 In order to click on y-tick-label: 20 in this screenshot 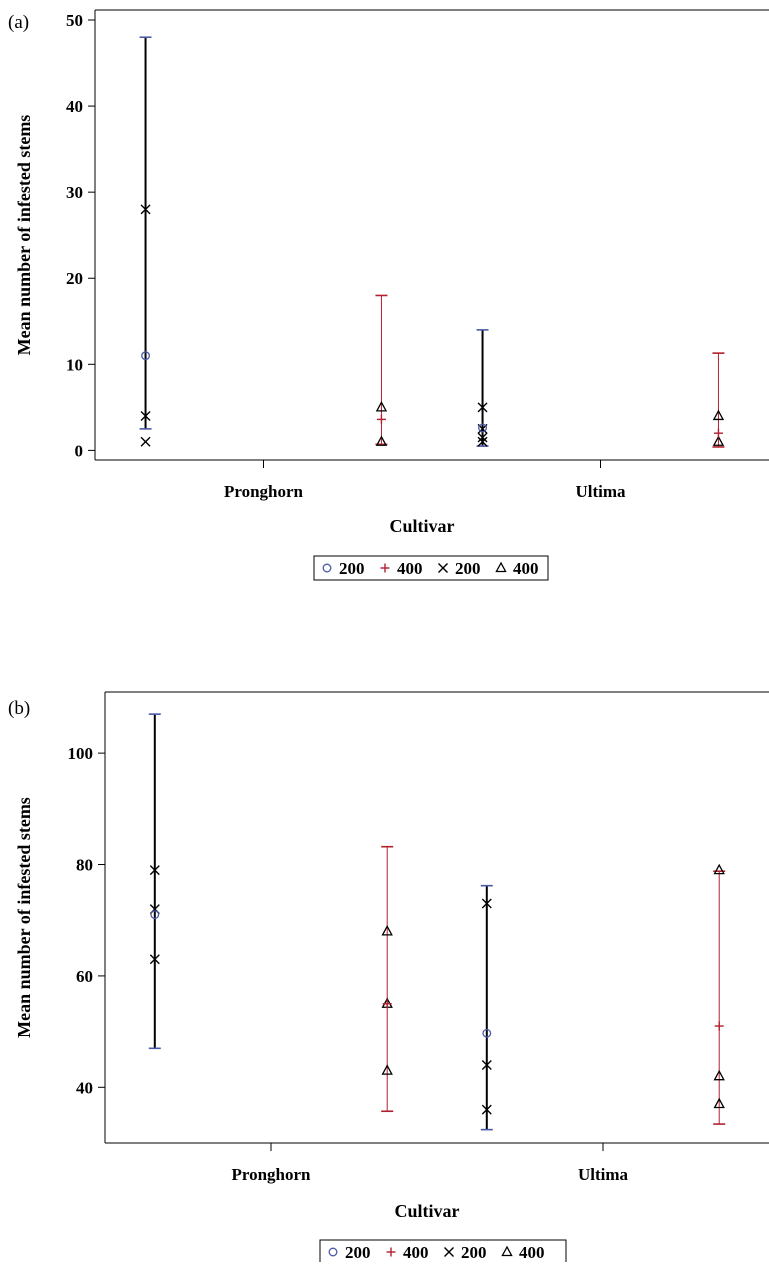, I will do `click(74, 278)`.